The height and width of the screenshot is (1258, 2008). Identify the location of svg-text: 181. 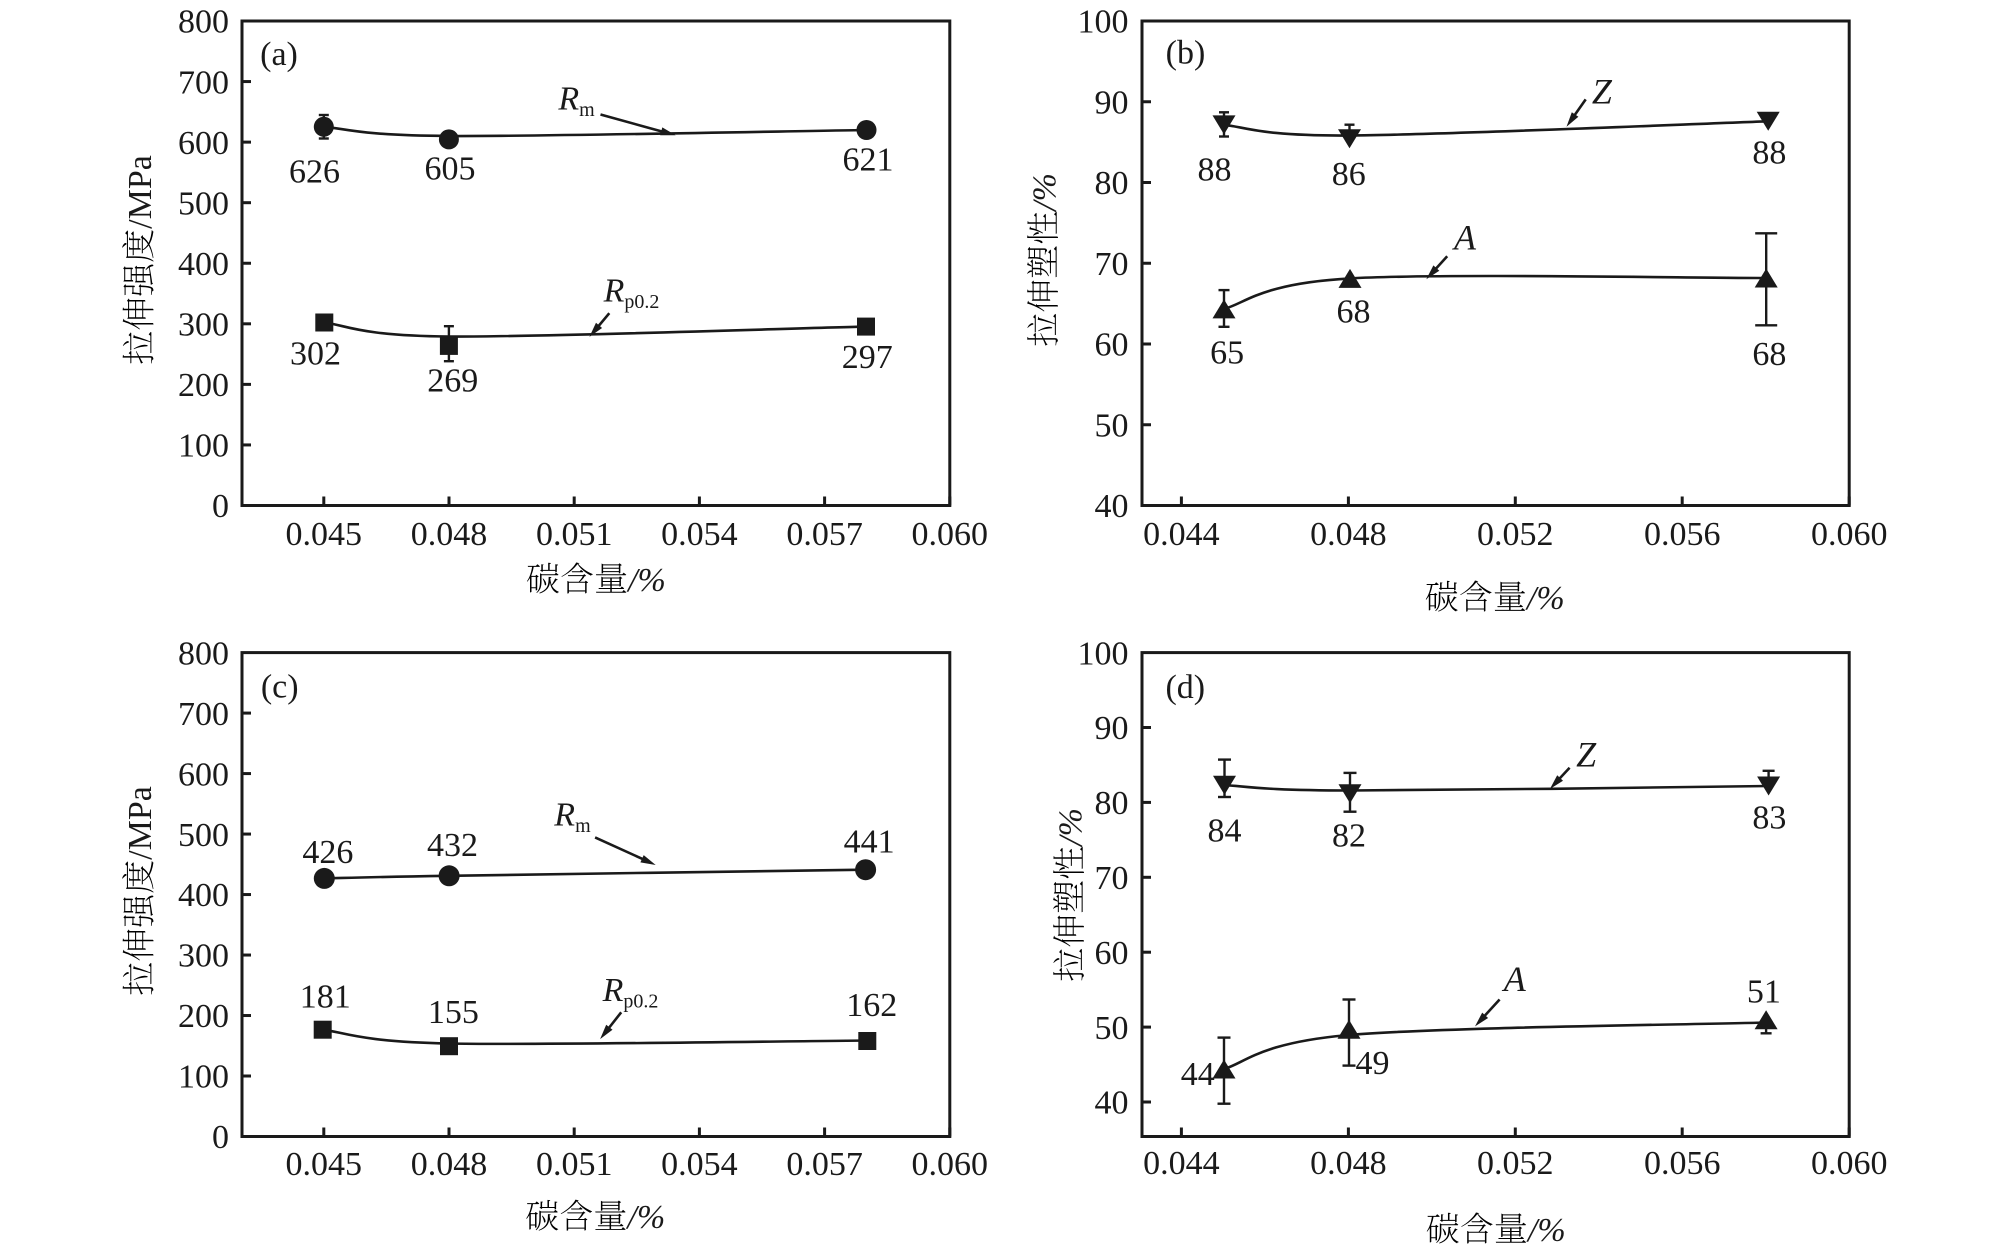
(325, 996).